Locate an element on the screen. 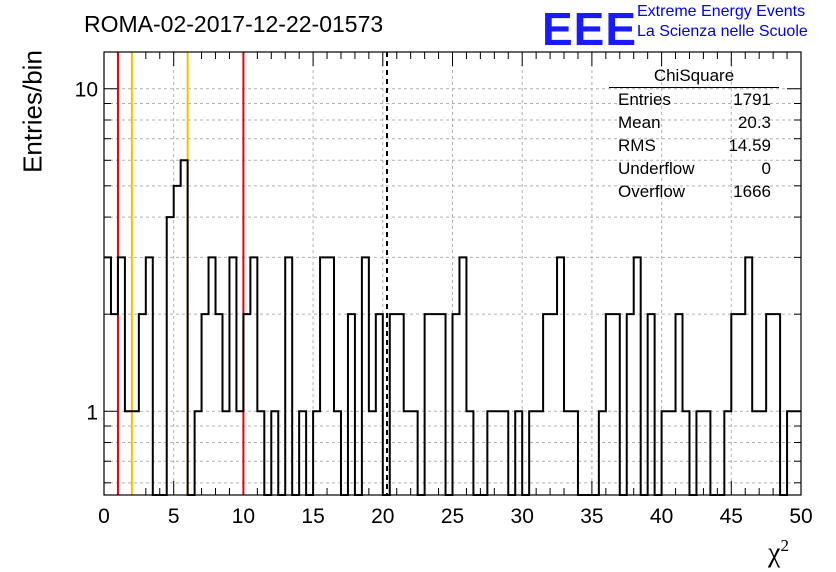 The height and width of the screenshot is (572, 836). x-tick-label: 10 is located at coordinates (243, 516).